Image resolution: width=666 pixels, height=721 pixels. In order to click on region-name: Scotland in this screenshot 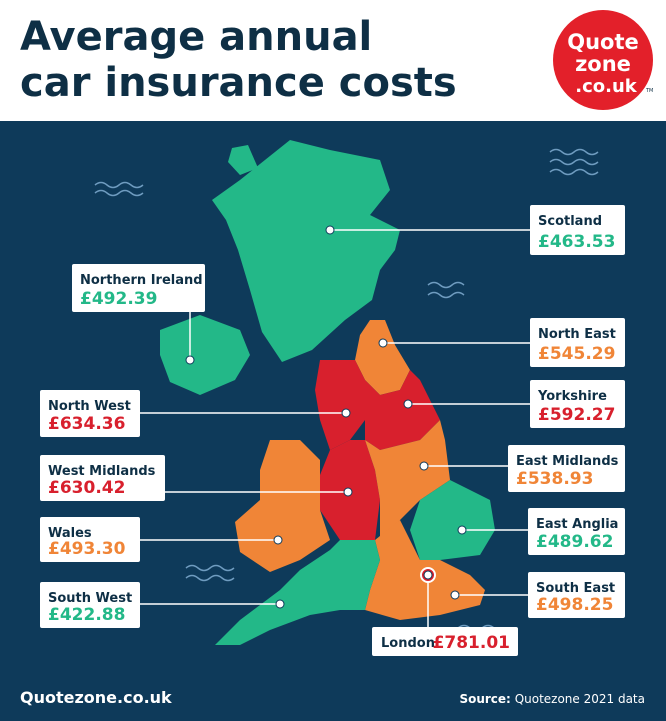, I will do `click(570, 221)`.